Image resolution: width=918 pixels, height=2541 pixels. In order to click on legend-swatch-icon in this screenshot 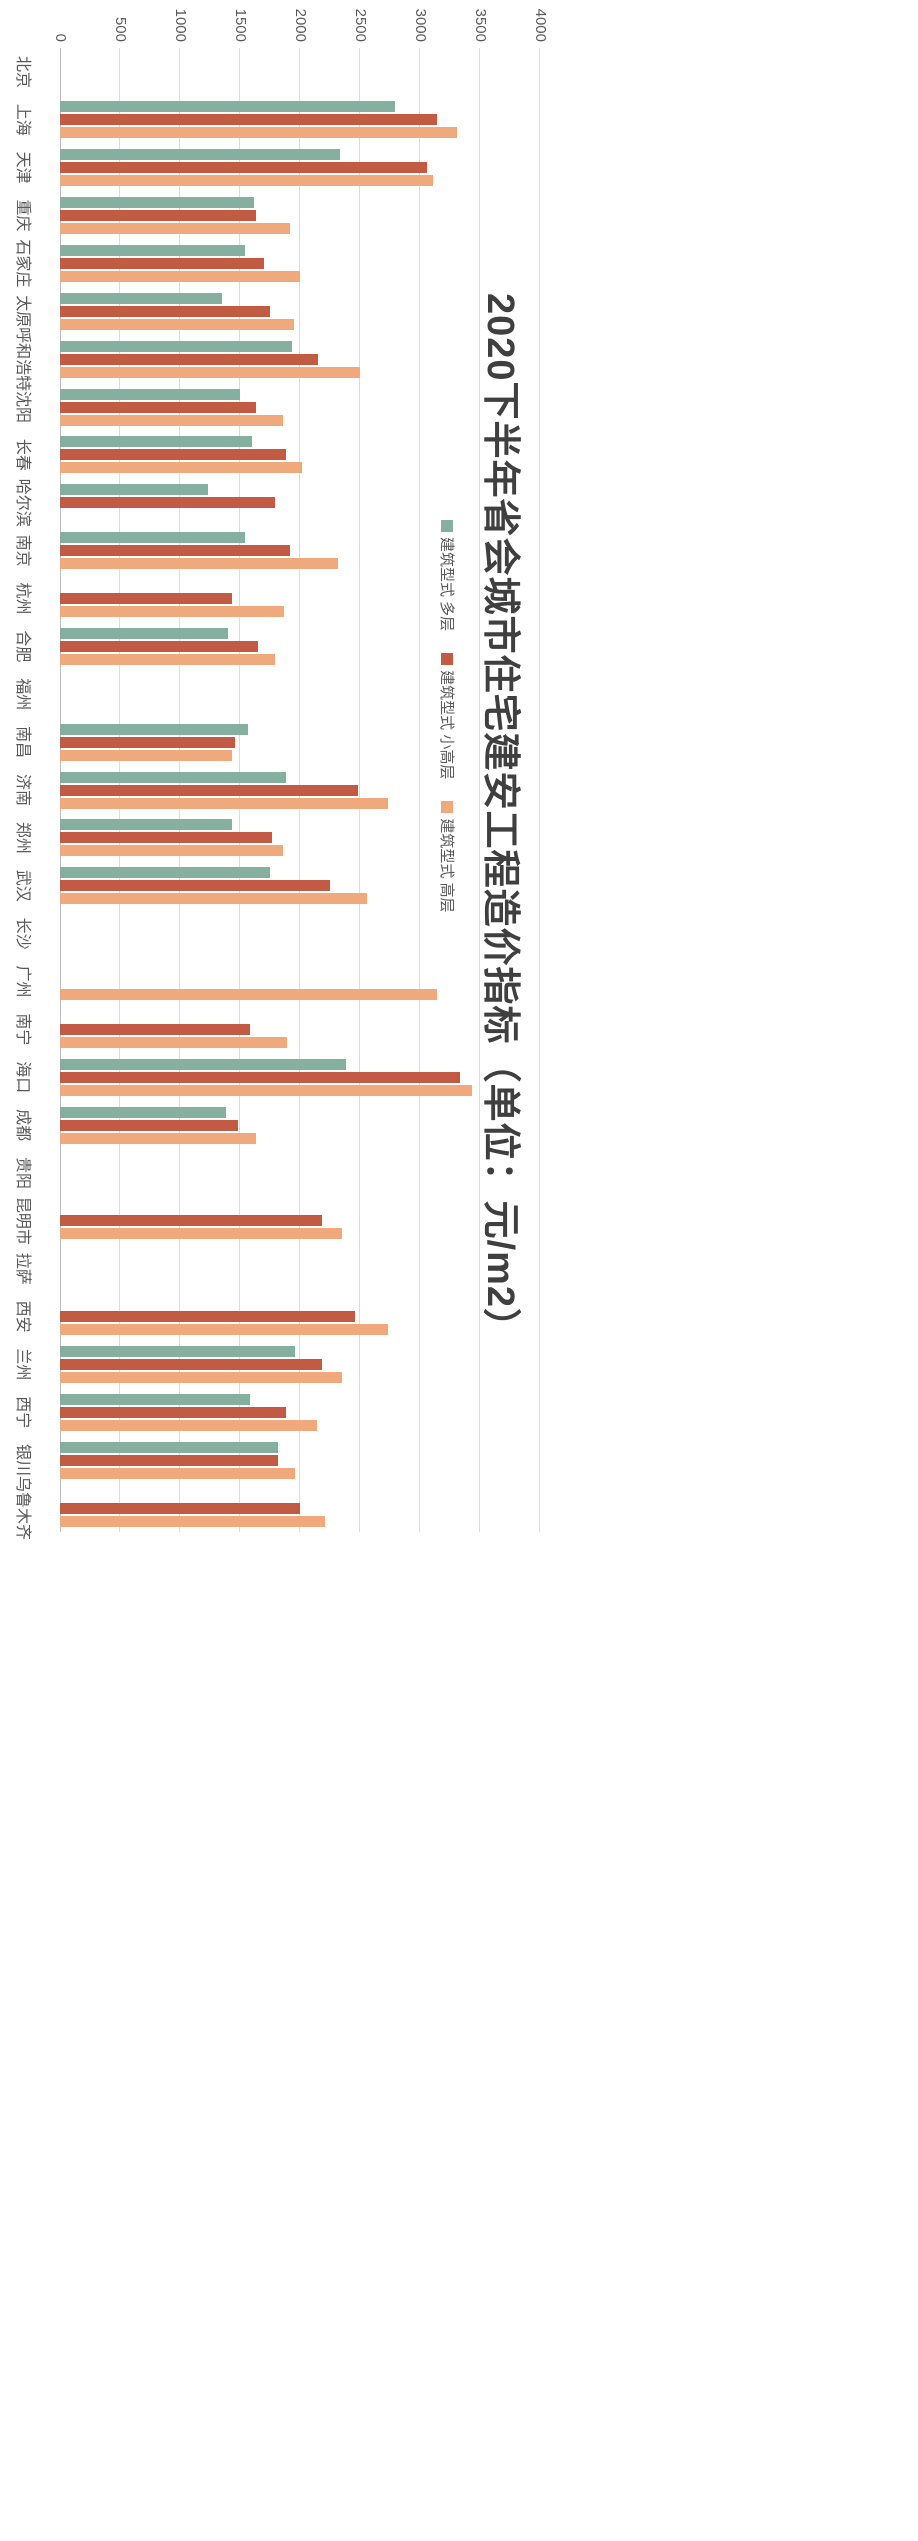, I will do `click(447, 526)`.